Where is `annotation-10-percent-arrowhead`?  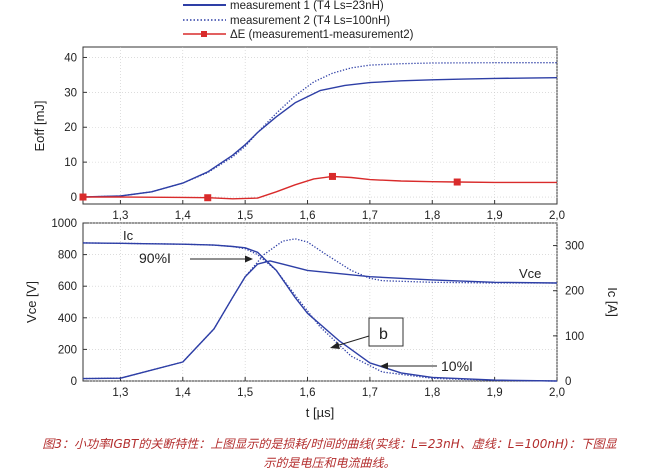 annotation-10-percent-arrowhead is located at coordinates (384, 366).